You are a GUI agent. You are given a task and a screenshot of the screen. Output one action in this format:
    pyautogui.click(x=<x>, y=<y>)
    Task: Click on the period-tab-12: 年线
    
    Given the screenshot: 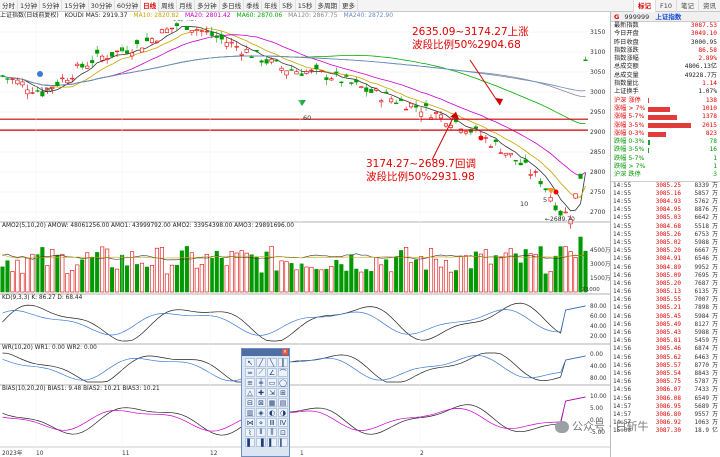 What is the action you would take?
    pyautogui.click(x=271, y=6)
    